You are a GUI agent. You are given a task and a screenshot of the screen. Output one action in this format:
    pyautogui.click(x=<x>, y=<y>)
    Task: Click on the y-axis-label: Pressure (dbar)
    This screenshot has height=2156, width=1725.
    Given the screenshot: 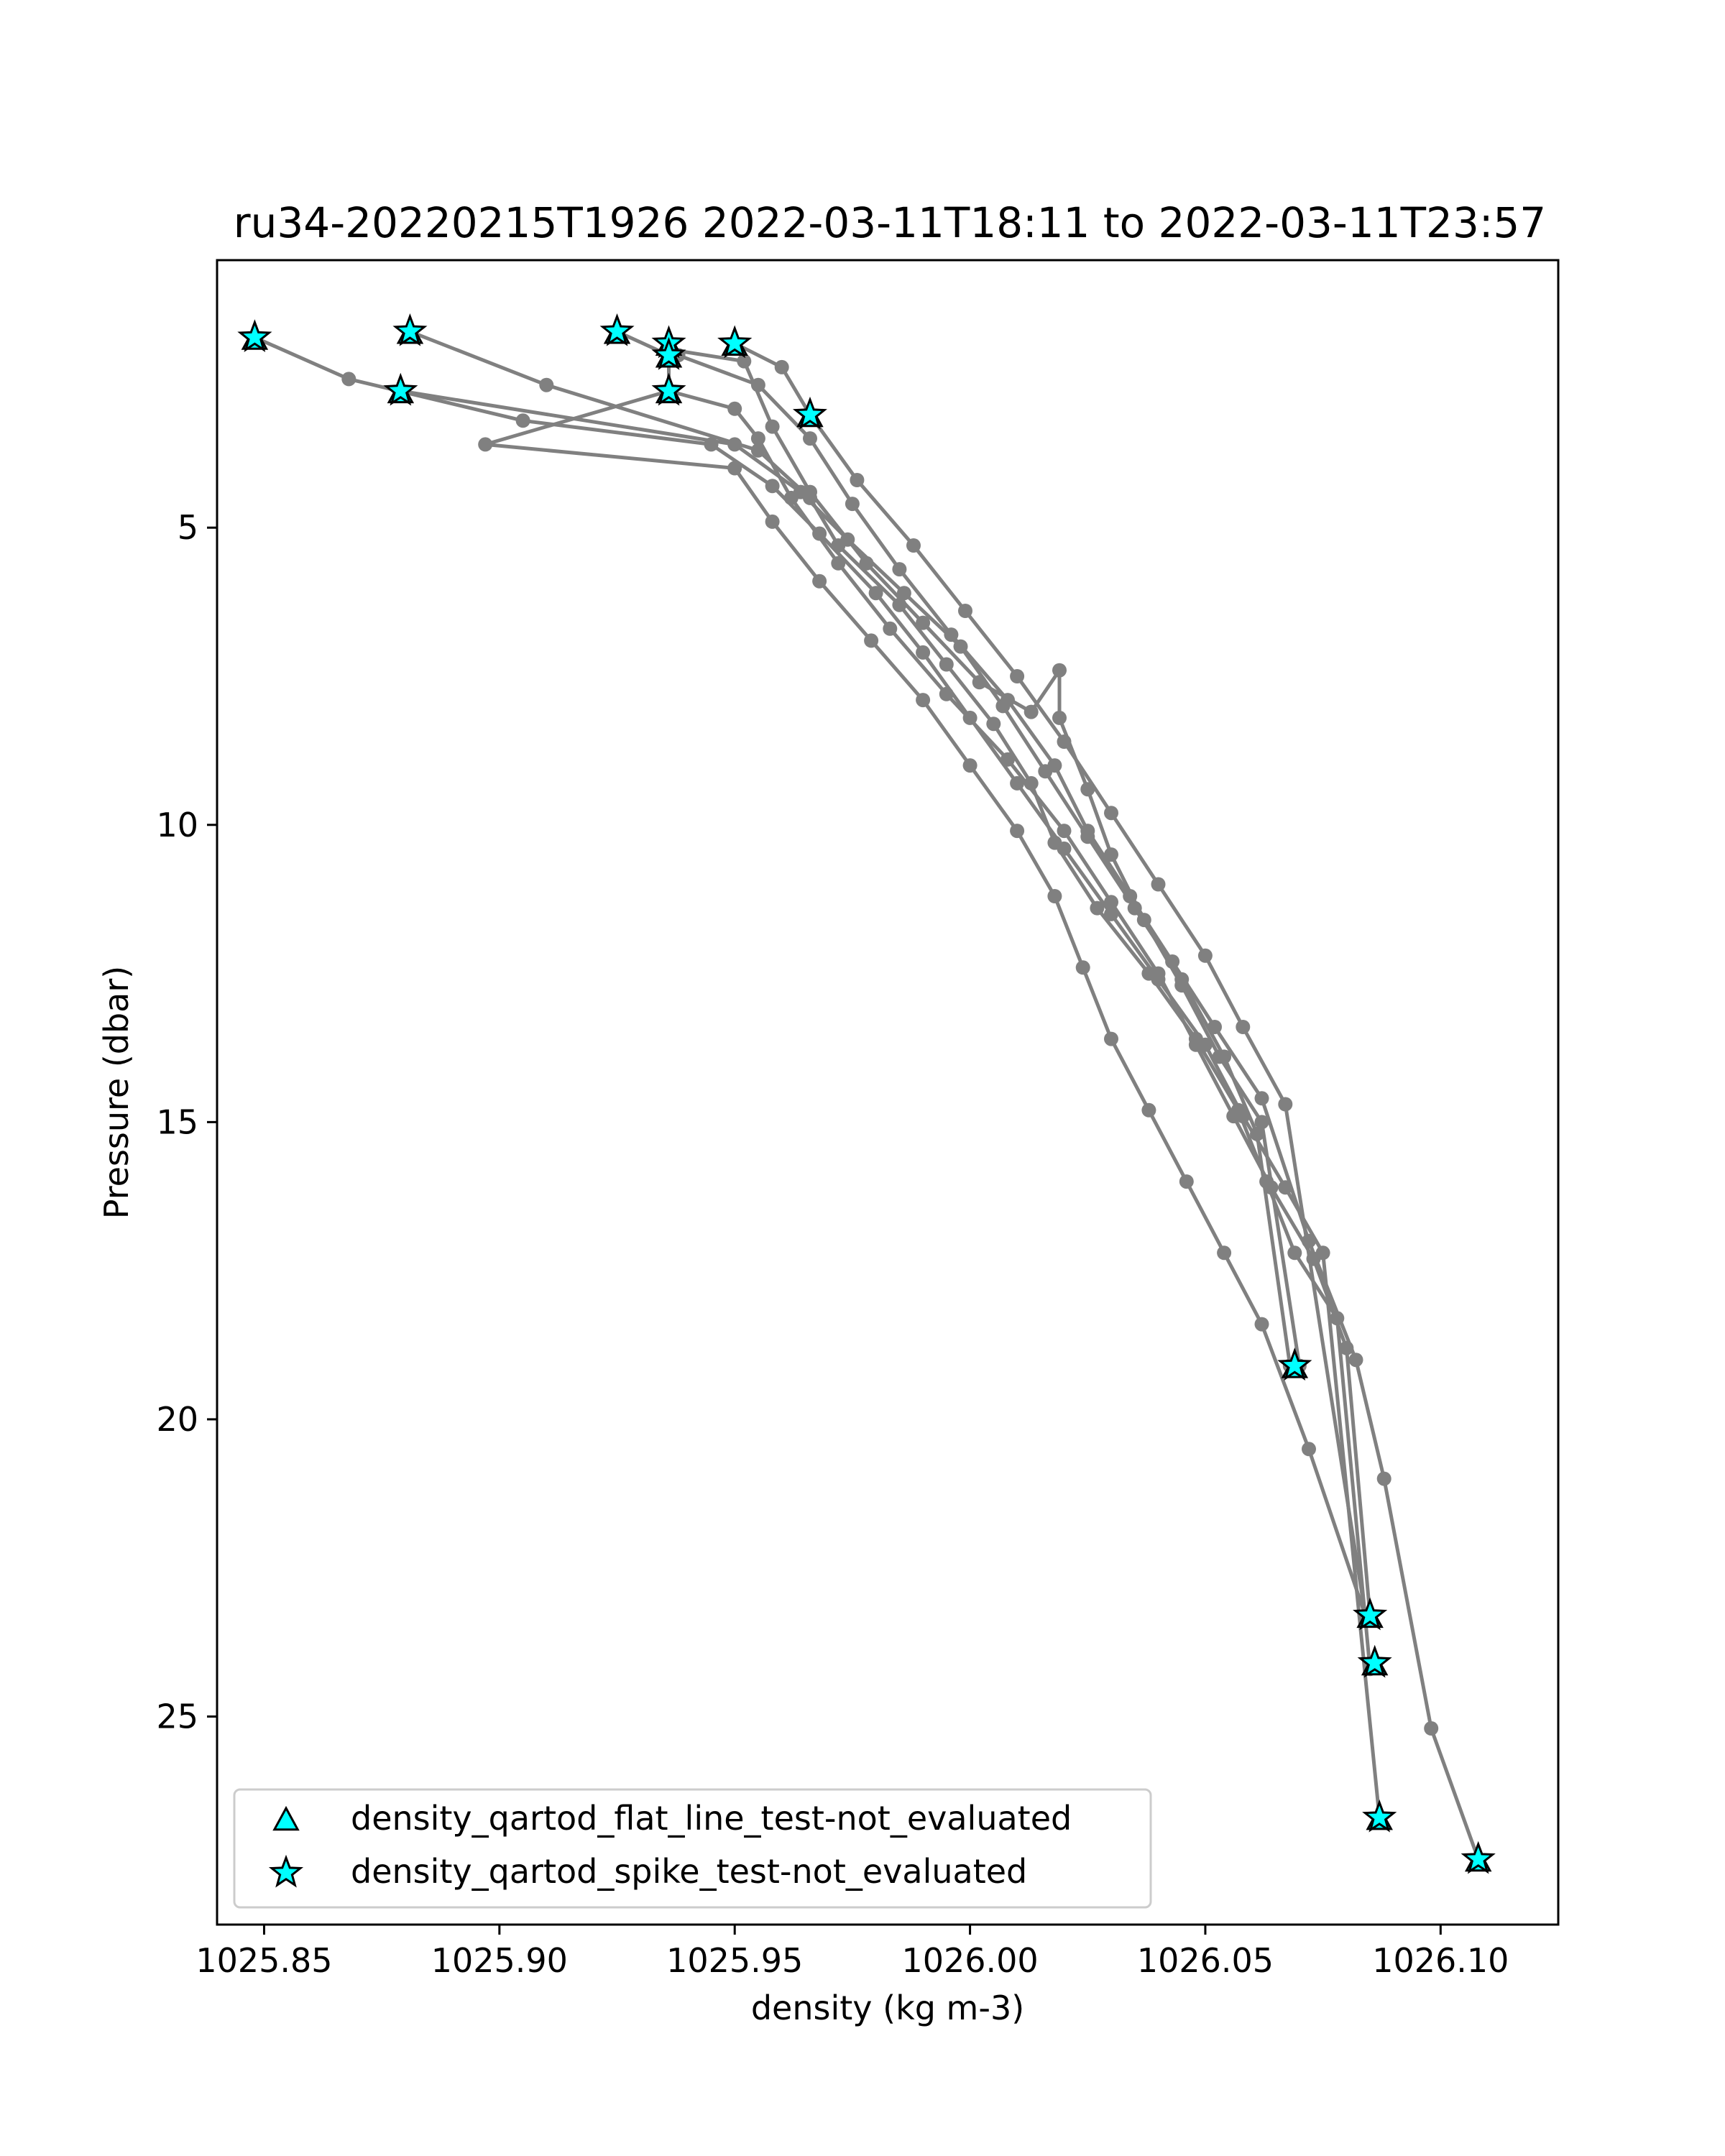 What is the action you would take?
    pyautogui.click(x=116, y=1093)
    